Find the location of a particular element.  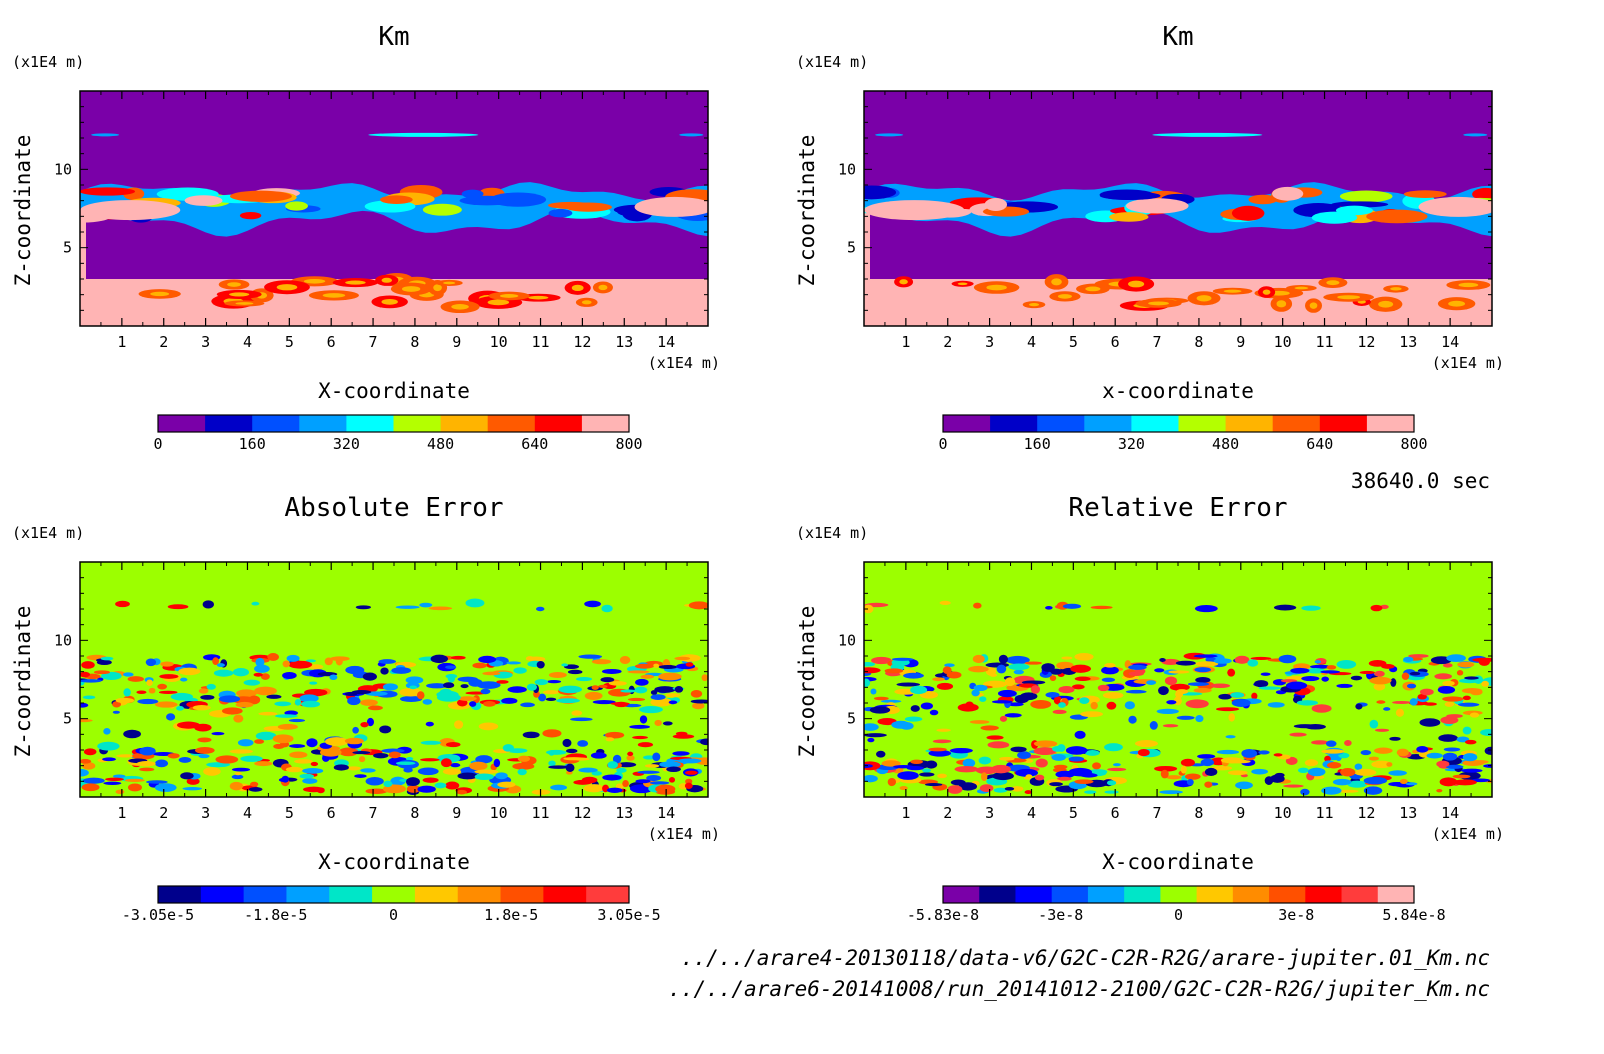

chart-title: Km is located at coordinates (1177, 37).